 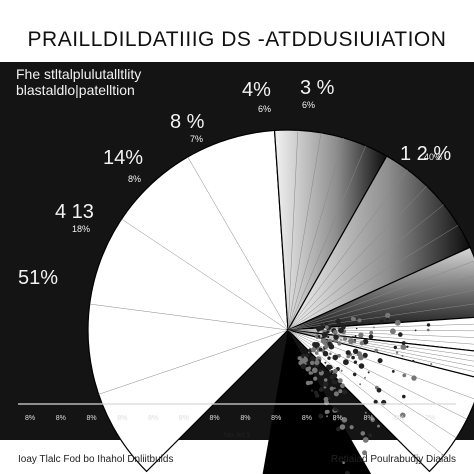 What do you see at coordinates (256, 90) in the screenshot?
I see `slice-label: 4%` at bounding box center [256, 90].